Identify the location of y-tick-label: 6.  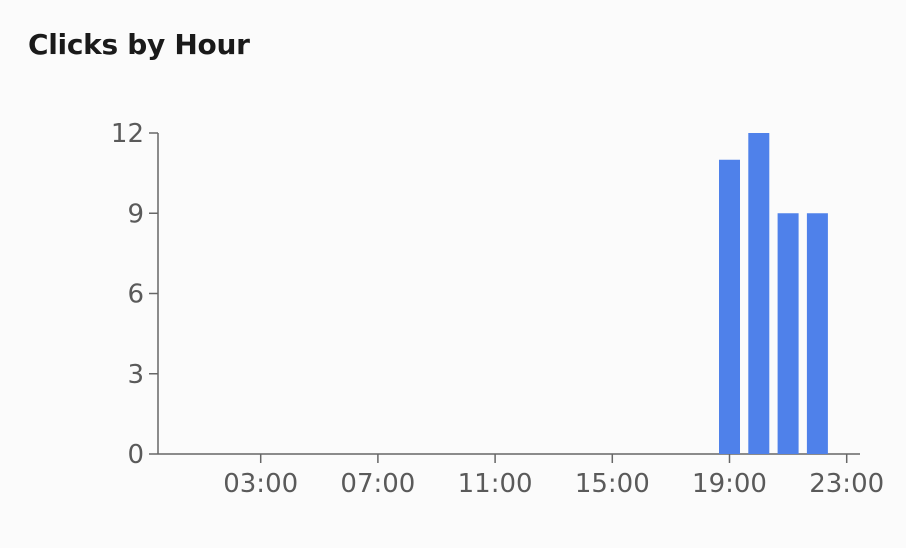
(135, 295).